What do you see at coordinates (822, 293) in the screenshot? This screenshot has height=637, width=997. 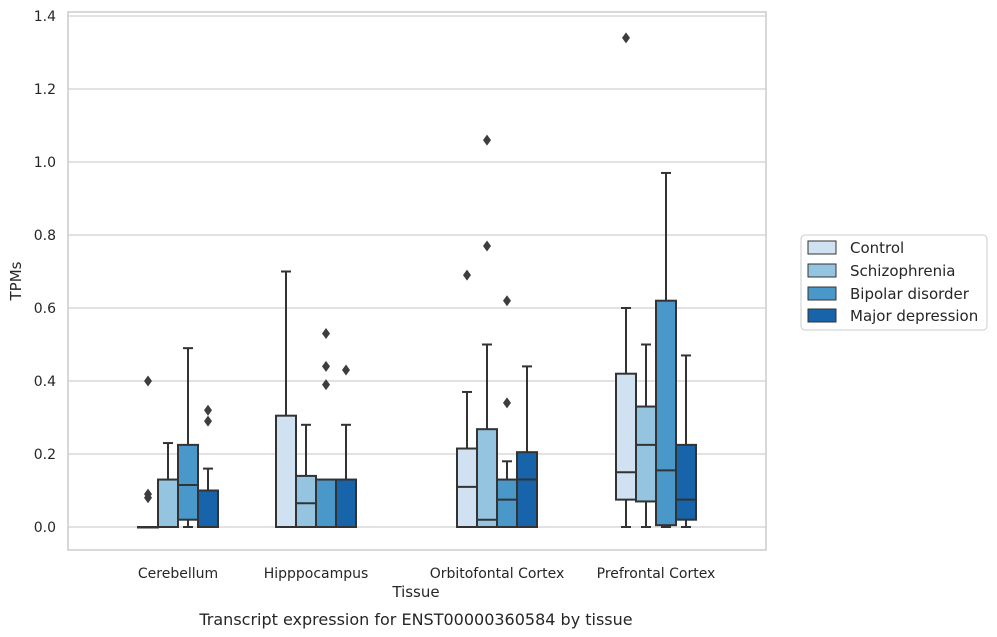 I see `legend-swatch-bipolar-disorder` at bounding box center [822, 293].